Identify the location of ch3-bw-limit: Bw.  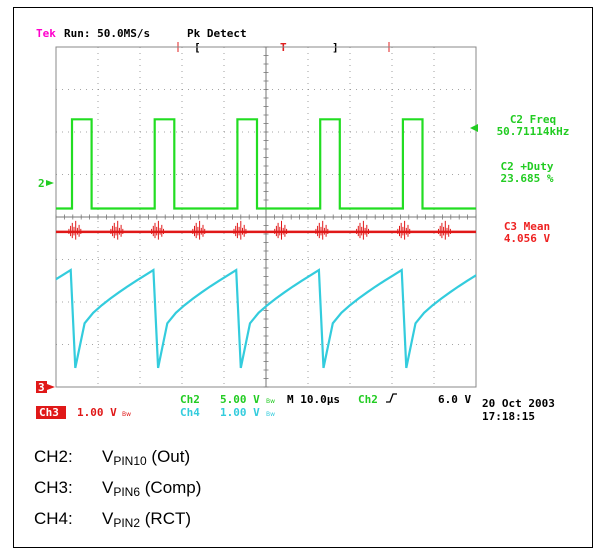
(126, 414).